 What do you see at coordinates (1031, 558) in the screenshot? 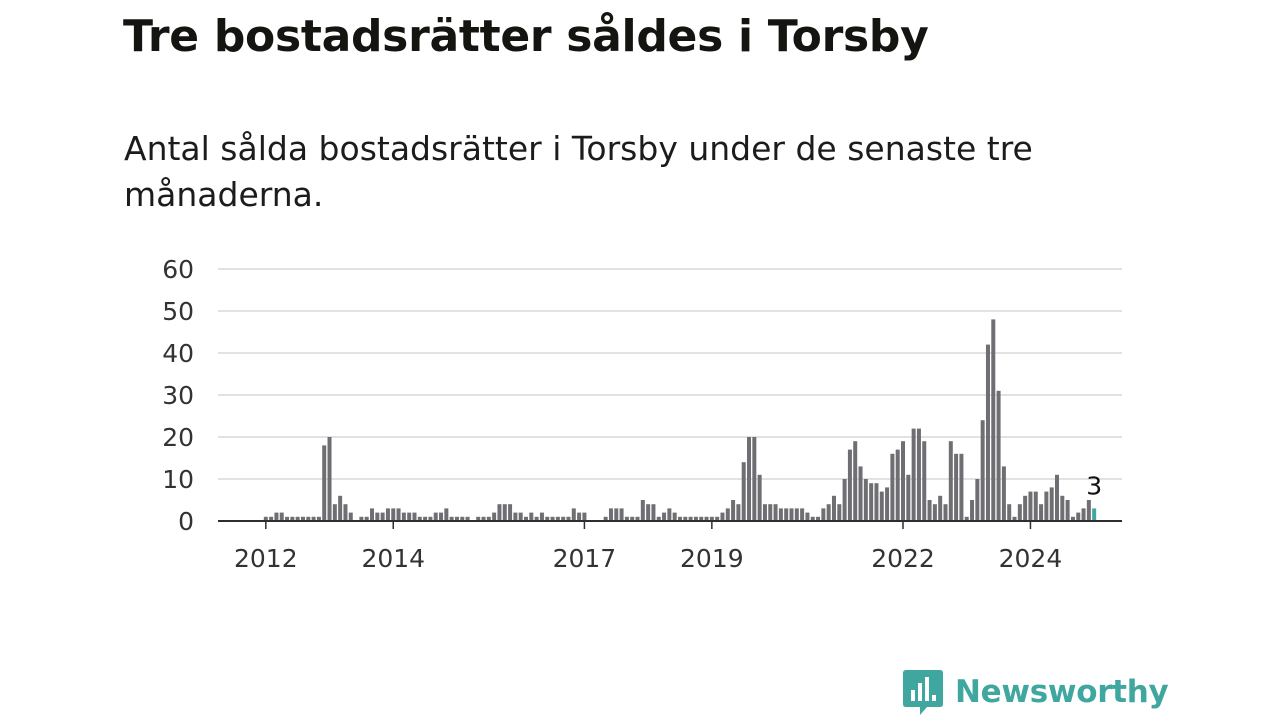
I see `x-tick-label: 2024` at bounding box center [1031, 558].